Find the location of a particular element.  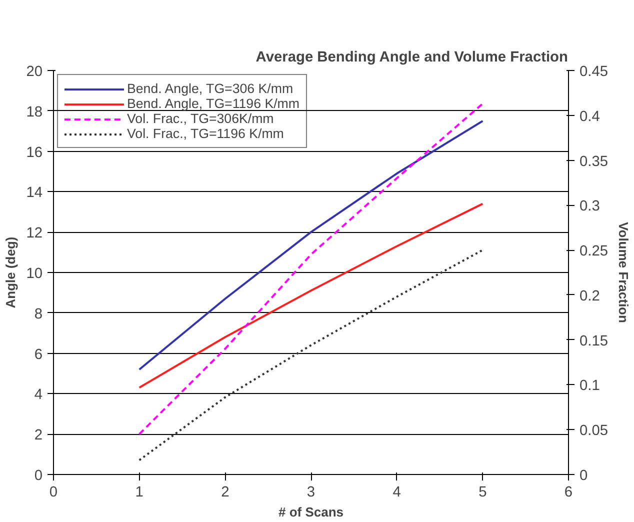

y2-tick-label: 0.35 is located at coordinates (594, 162).